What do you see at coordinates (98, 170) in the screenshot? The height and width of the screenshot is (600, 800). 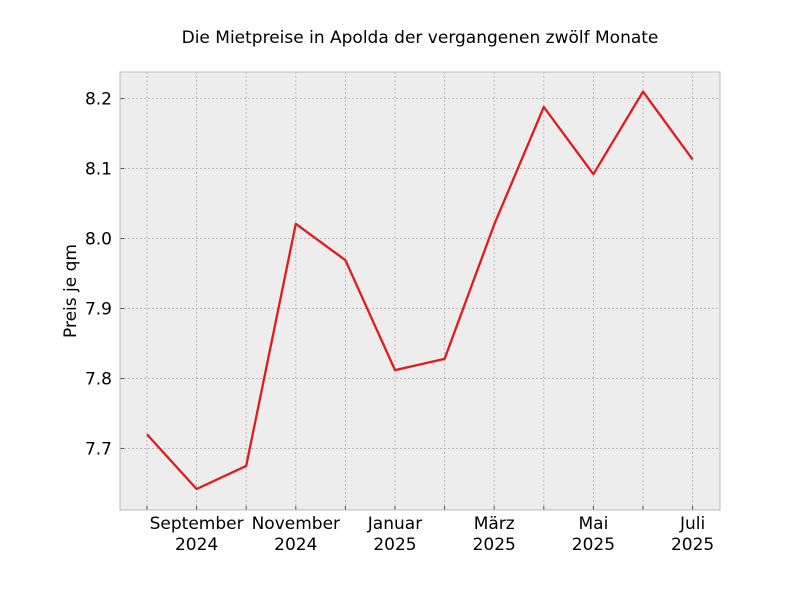 I see `y-tick-label: 8.1` at bounding box center [98, 170].